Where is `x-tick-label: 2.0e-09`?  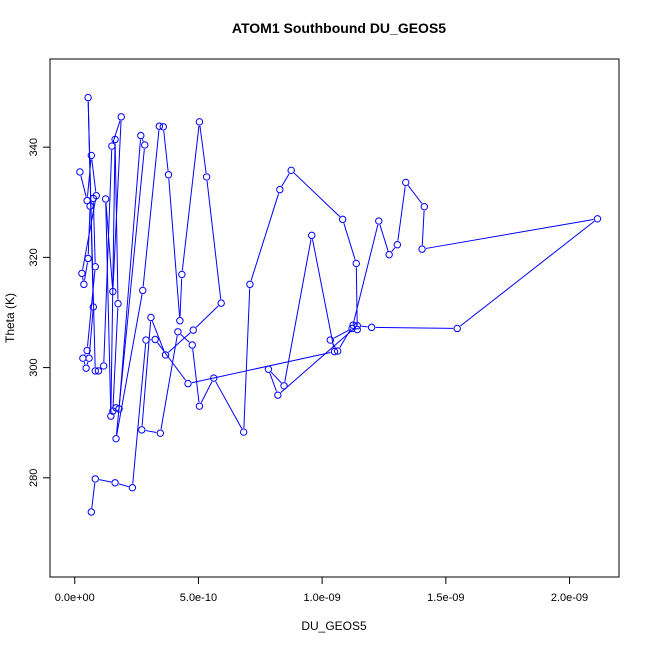 x-tick-label: 2.0e-09 is located at coordinates (569, 598).